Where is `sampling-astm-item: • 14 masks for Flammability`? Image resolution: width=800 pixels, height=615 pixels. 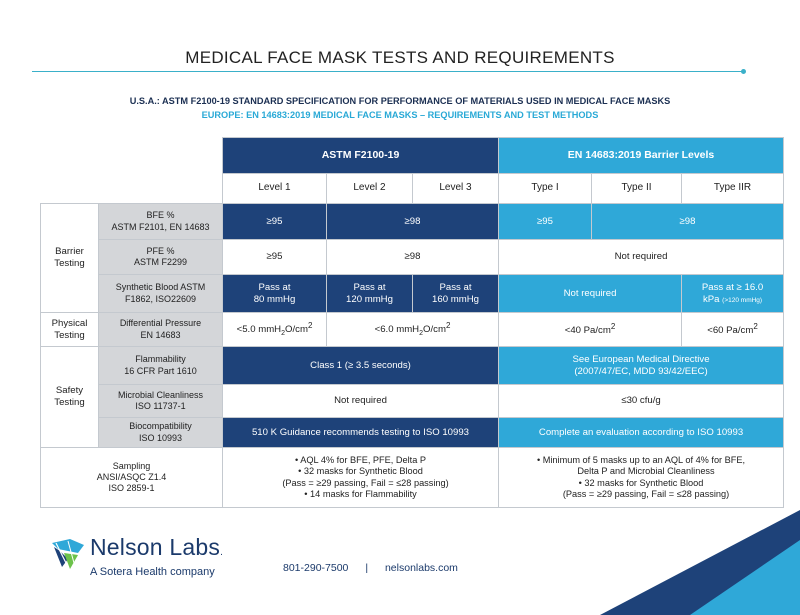
sampling-astm-item: • 14 masks for Flammability is located at coordinates (360, 494).